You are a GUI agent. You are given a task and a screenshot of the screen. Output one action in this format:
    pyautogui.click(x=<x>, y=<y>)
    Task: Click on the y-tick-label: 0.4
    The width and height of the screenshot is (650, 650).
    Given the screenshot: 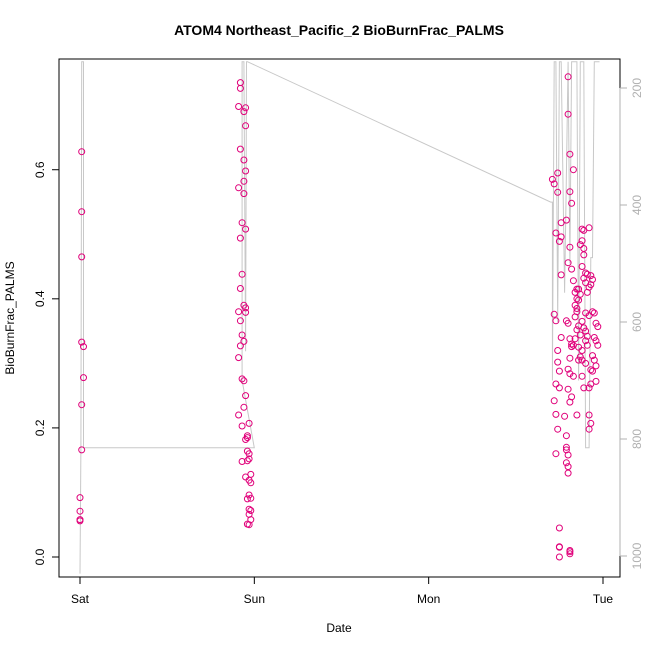 What is the action you would take?
    pyautogui.click(x=40, y=298)
    